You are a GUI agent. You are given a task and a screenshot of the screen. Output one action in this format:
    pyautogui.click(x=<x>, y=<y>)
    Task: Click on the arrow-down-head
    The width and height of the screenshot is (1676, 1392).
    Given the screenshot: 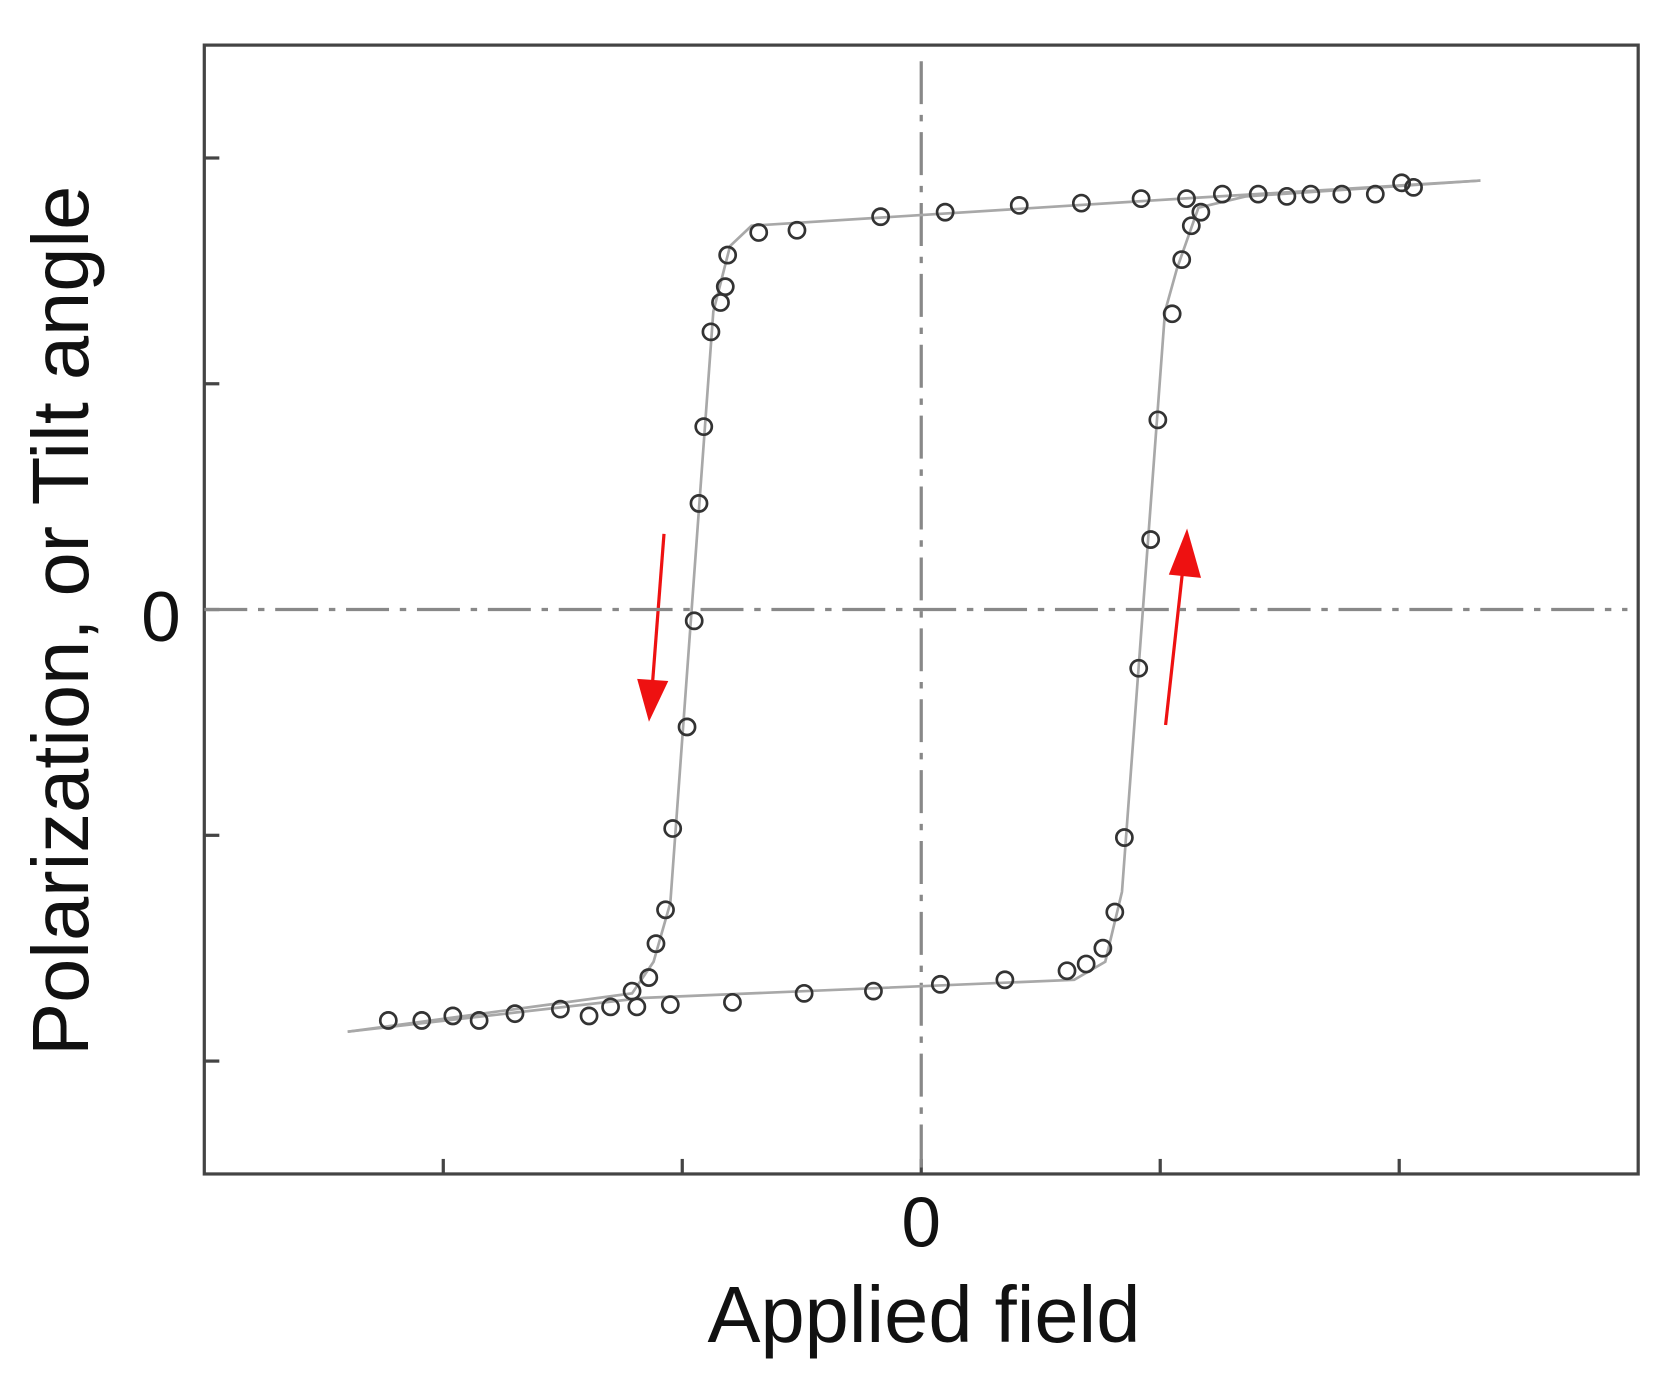 What is the action you would take?
    pyautogui.click(x=653, y=700)
    